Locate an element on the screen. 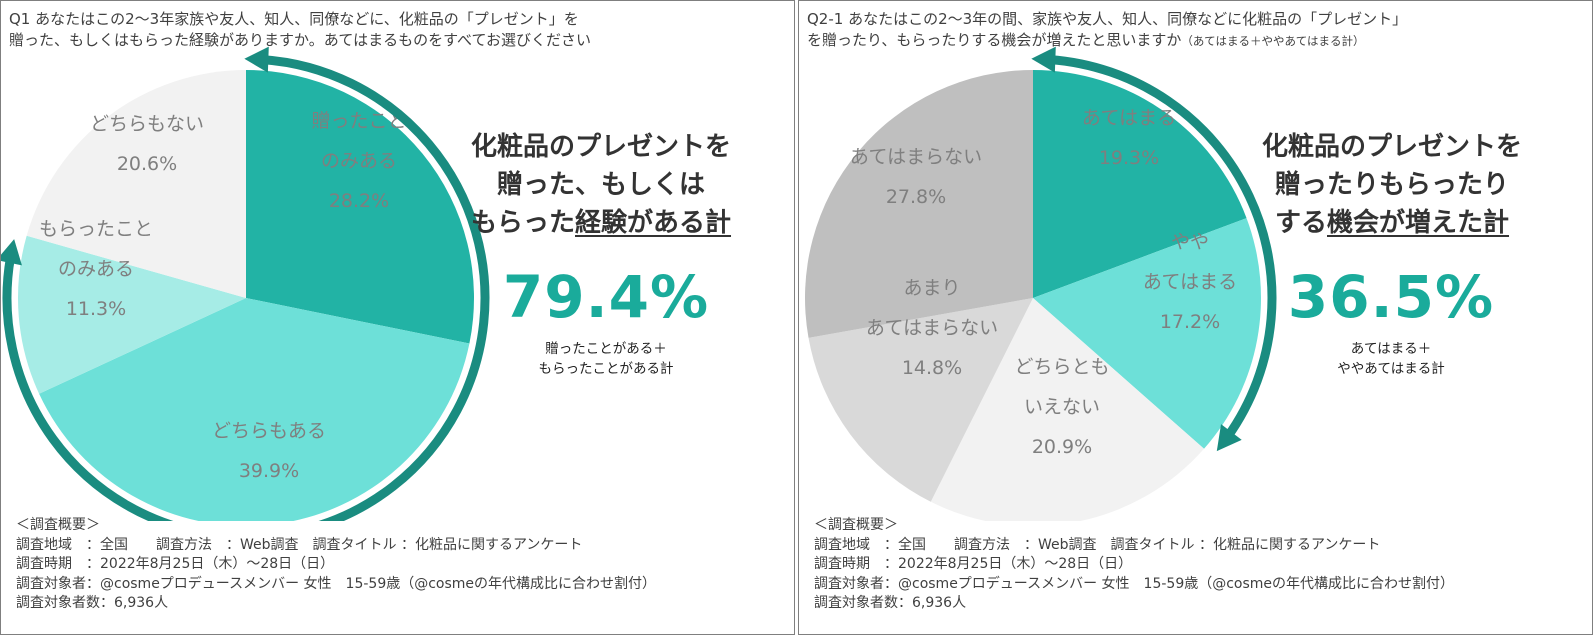 Image resolution: width=1594 pixels, height=637 pixels. headline-line-3-underlined: 機会が増えた計 is located at coordinates (1418, 223).